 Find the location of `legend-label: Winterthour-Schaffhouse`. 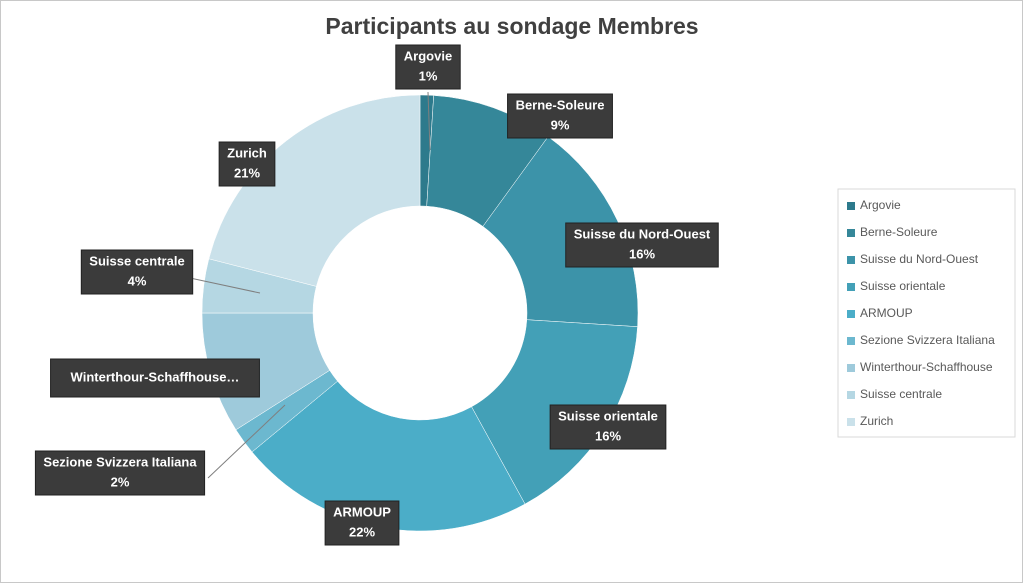

legend-label: Winterthour-Schaffhouse is located at coordinates (926, 367).